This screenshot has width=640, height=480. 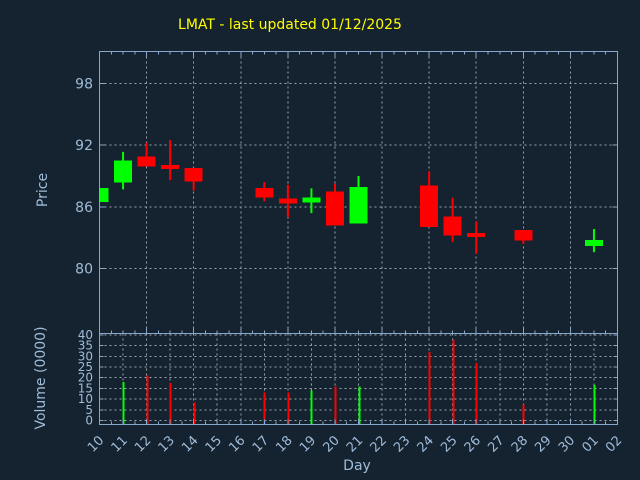 What do you see at coordinates (89, 420) in the screenshot?
I see `volume-tick-label: 0` at bounding box center [89, 420].